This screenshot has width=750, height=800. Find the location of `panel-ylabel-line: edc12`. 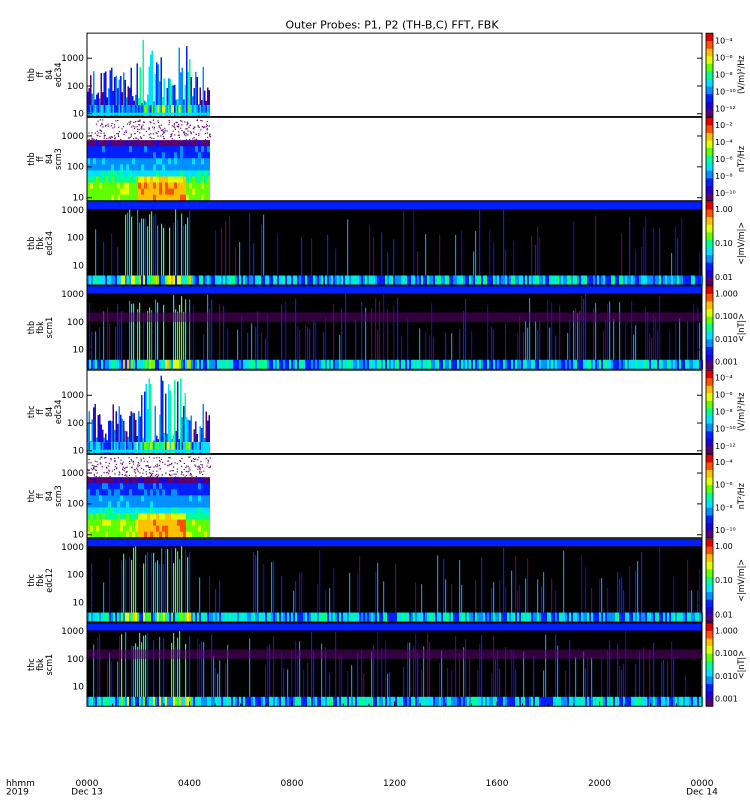

panel-ylabel-line: edc12 is located at coordinates (49, 580).